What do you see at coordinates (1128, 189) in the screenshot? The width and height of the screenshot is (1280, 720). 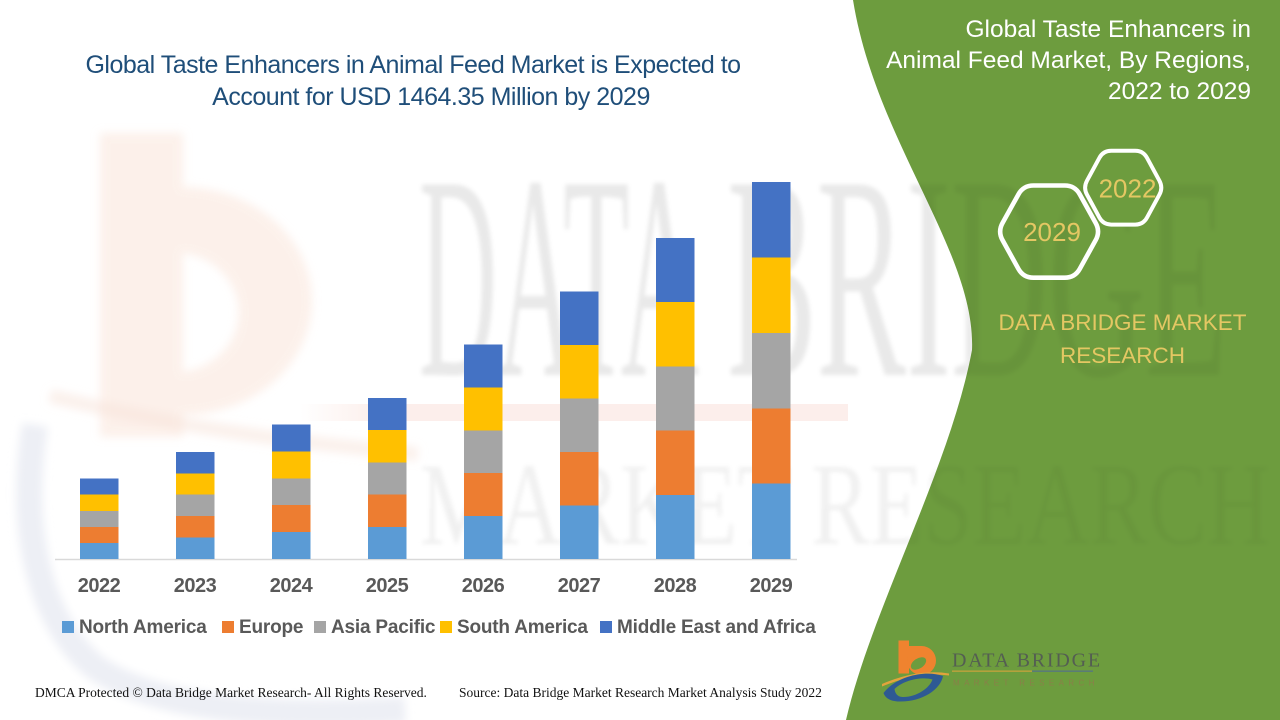 I see `svg-text: 2022` at bounding box center [1128, 189].